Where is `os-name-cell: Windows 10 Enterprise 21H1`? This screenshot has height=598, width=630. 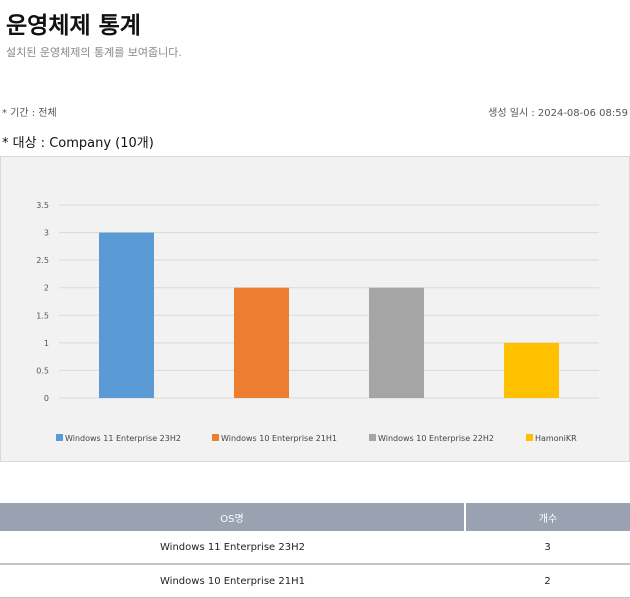 os-name-cell: Windows 10 Enterprise 21H1 is located at coordinates (232, 581).